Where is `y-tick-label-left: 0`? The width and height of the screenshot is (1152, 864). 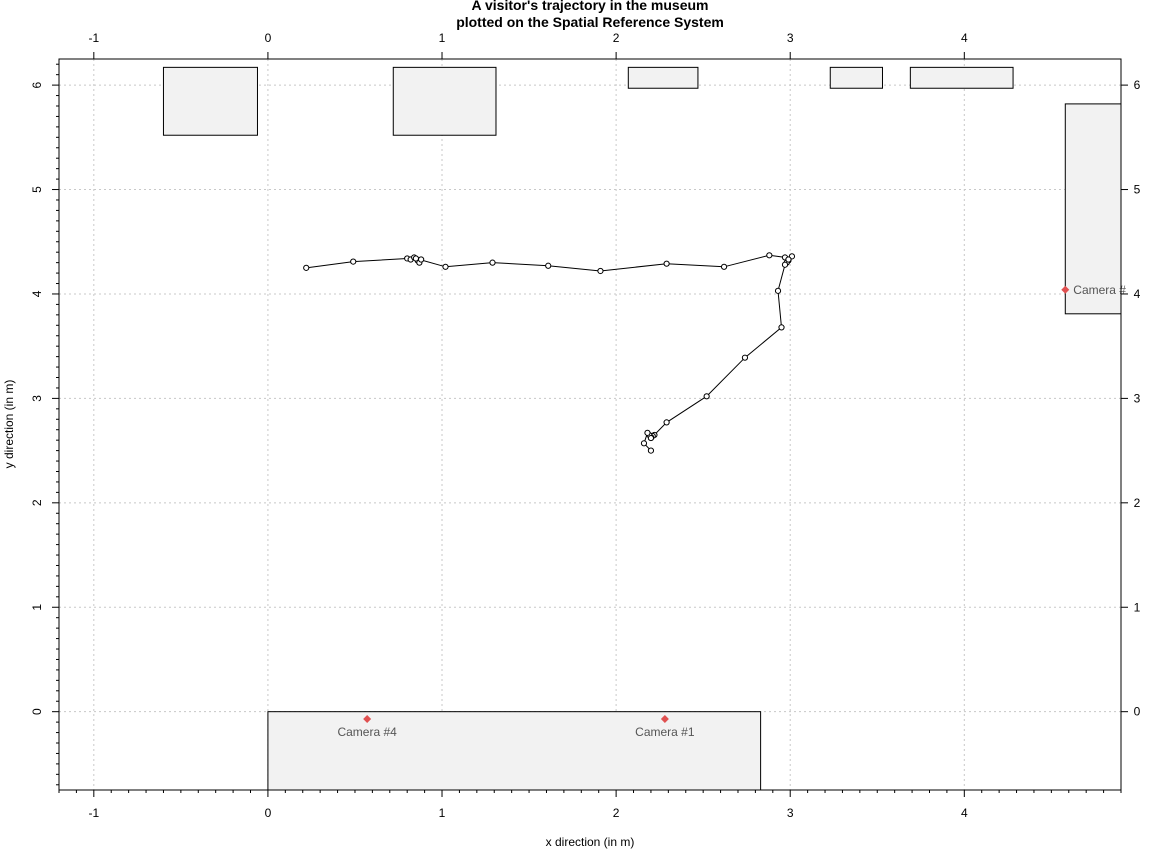 y-tick-label-left: 0 is located at coordinates (37, 711).